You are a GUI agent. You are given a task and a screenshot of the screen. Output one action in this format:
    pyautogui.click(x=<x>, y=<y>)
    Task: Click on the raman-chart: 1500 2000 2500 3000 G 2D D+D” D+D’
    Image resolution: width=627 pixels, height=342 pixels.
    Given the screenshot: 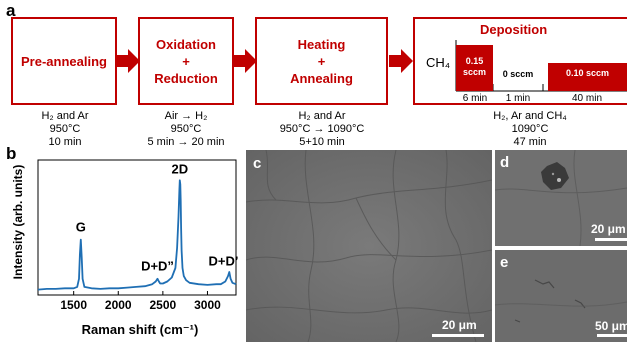 What is the action you would take?
    pyautogui.click(x=138, y=235)
    